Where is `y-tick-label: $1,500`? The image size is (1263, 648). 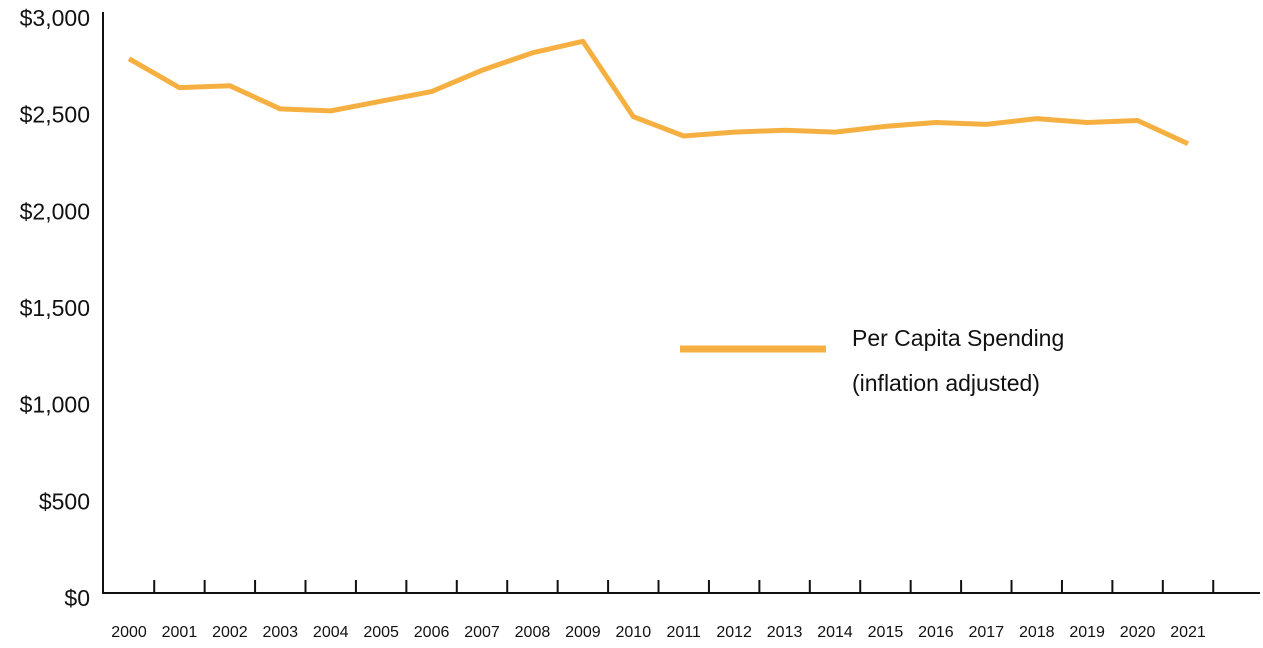 y-tick-label: $1,500 is located at coordinates (55, 308).